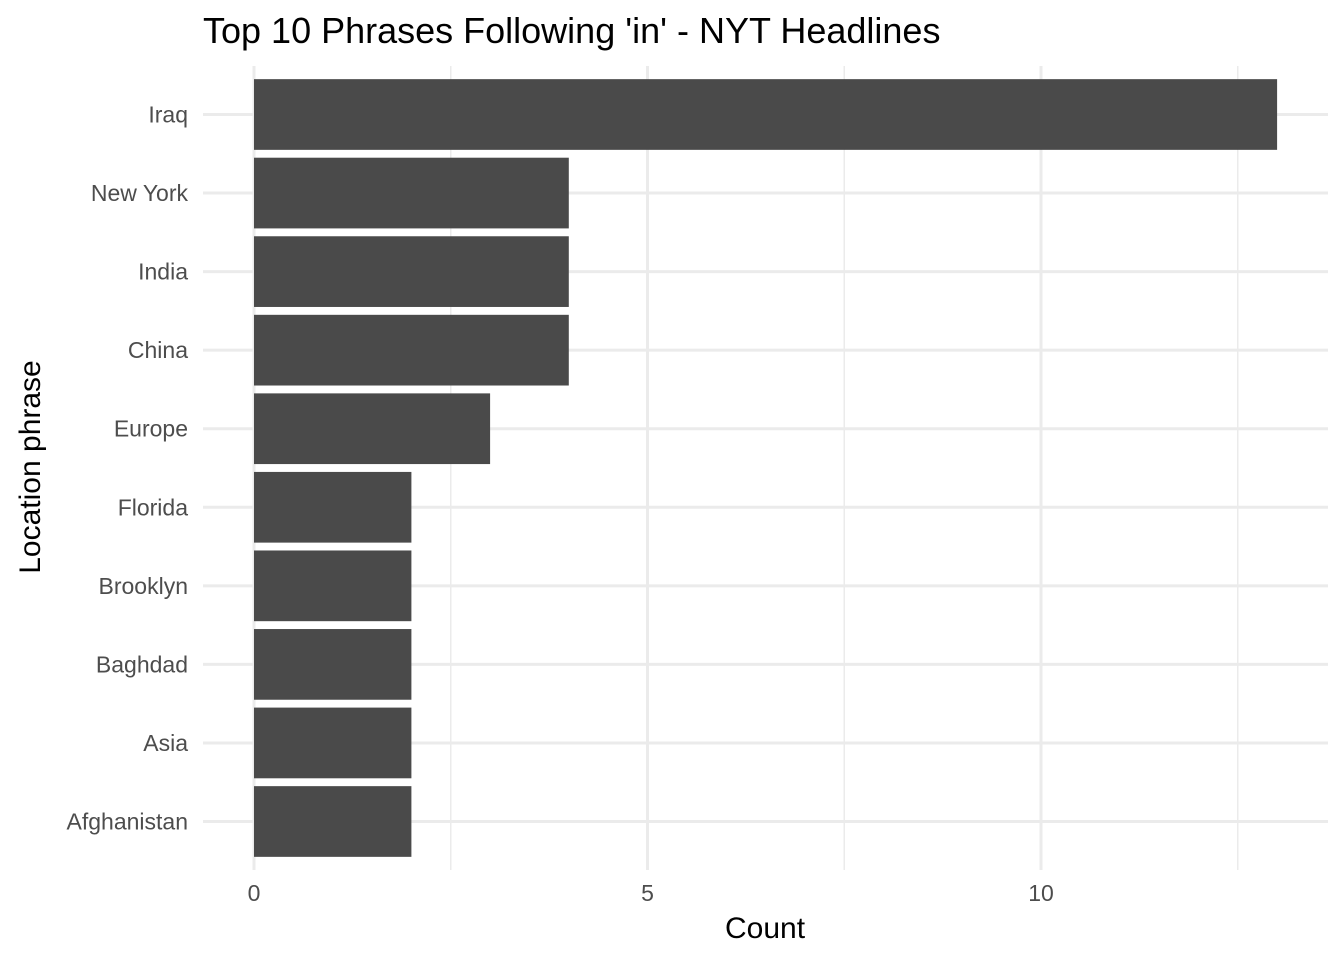 This screenshot has height=960, width=1344. Describe the element at coordinates (142, 664) in the screenshot. I see `y-tick-label: Baghdad` at that location.